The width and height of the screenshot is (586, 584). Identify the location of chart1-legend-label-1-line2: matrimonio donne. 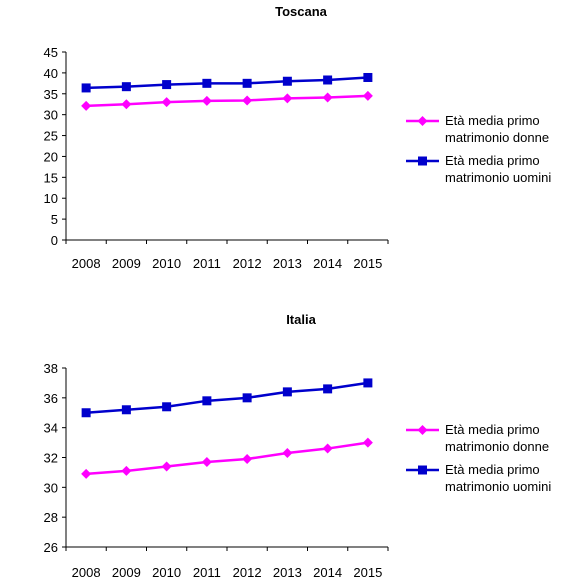
(497, 137).